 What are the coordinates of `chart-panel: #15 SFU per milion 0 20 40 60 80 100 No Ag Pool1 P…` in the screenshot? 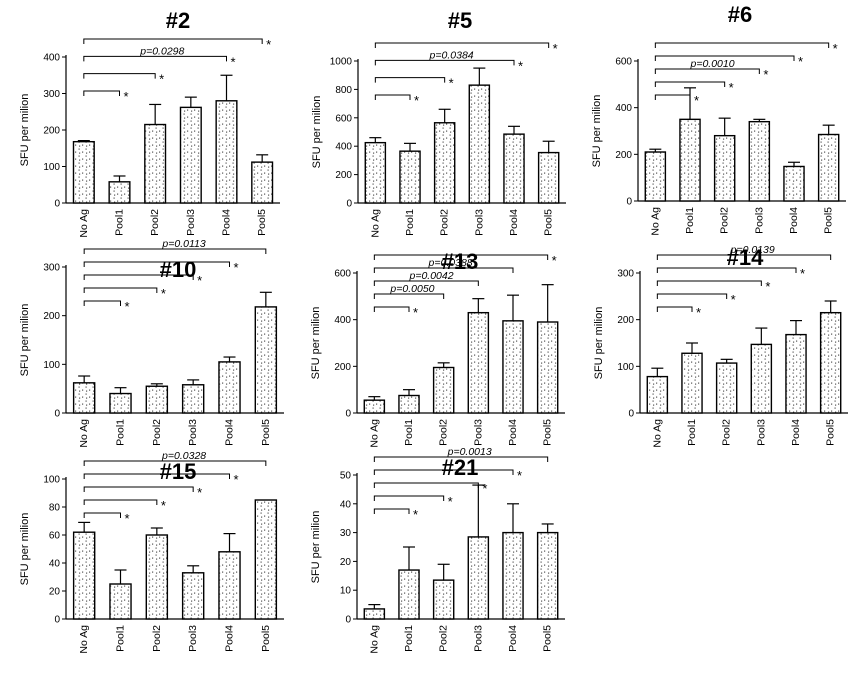 It's located at (151, 552).